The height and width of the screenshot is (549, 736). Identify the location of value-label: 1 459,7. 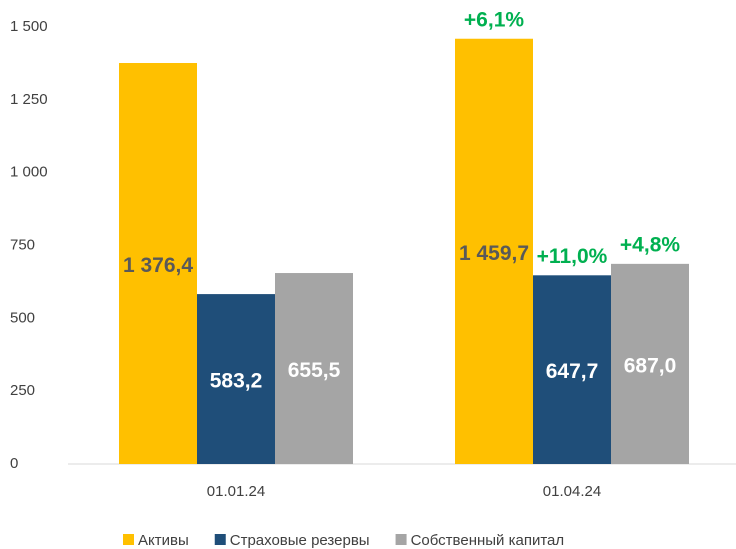
(494, 253).